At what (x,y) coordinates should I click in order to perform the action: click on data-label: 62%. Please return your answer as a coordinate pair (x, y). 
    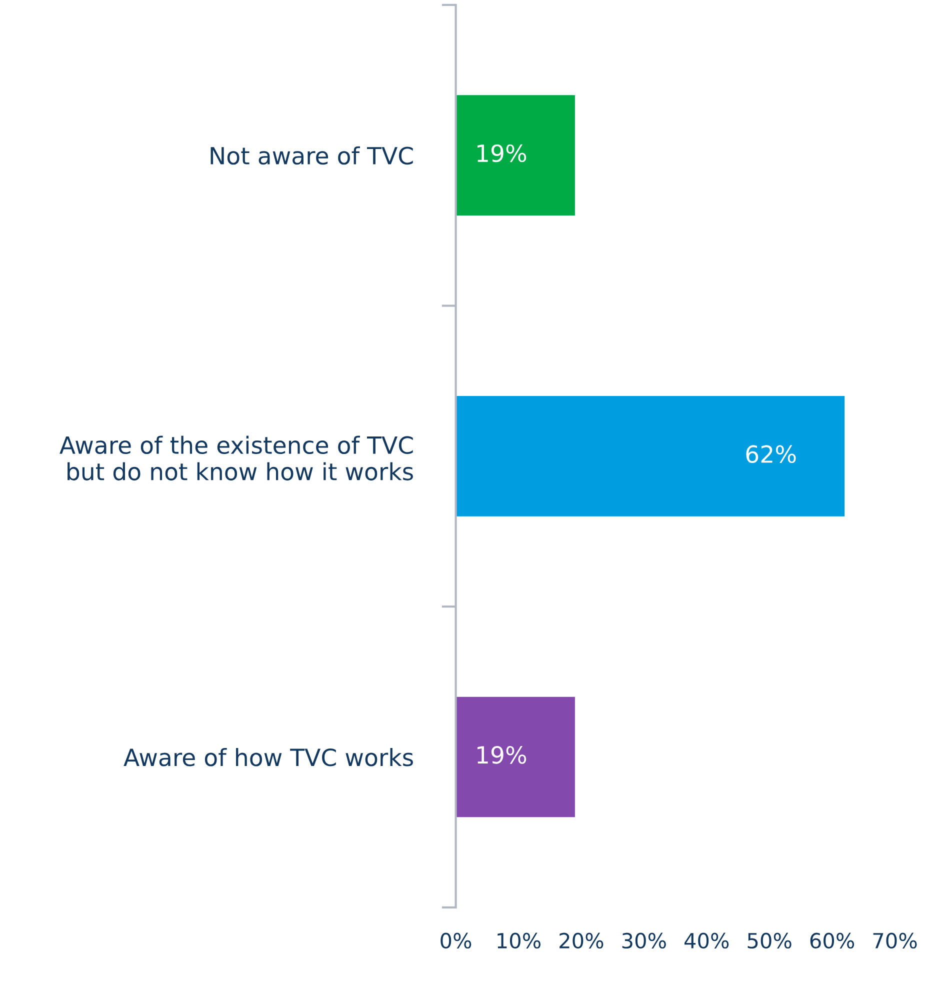
    Looking at the image, I should click on (771, 454).